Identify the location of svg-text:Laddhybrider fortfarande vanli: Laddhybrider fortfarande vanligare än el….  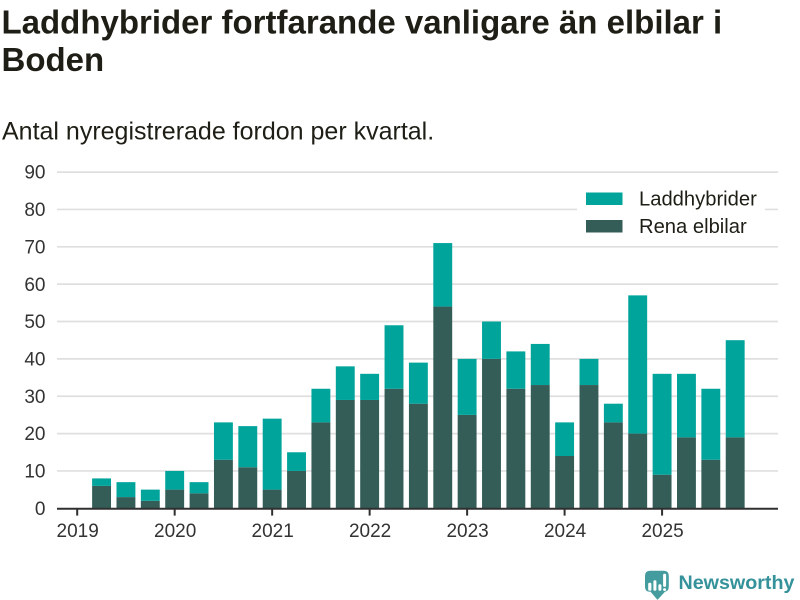
(362, 21).